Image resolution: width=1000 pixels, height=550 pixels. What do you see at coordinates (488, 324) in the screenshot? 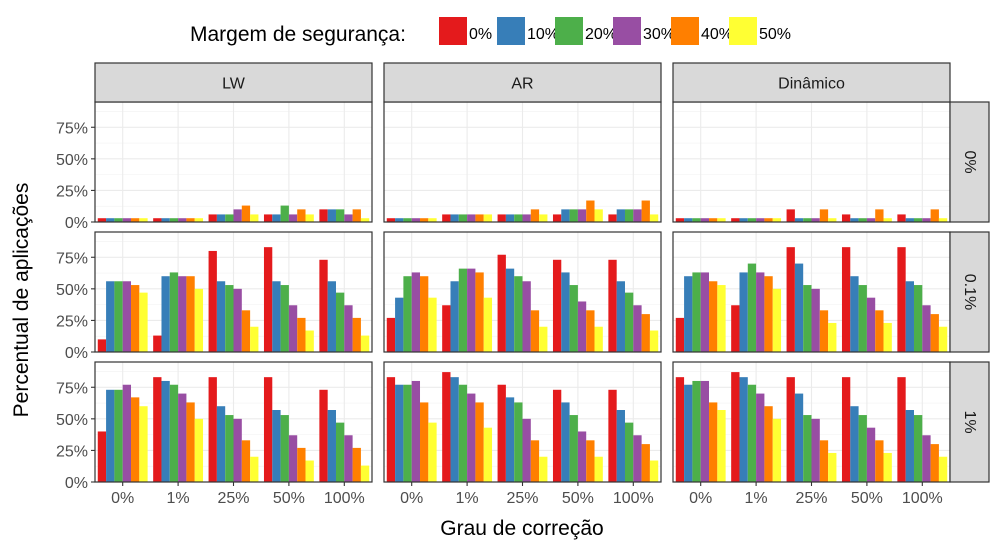
I see `bar-1%-series-5` at bounding box center [488, 324].